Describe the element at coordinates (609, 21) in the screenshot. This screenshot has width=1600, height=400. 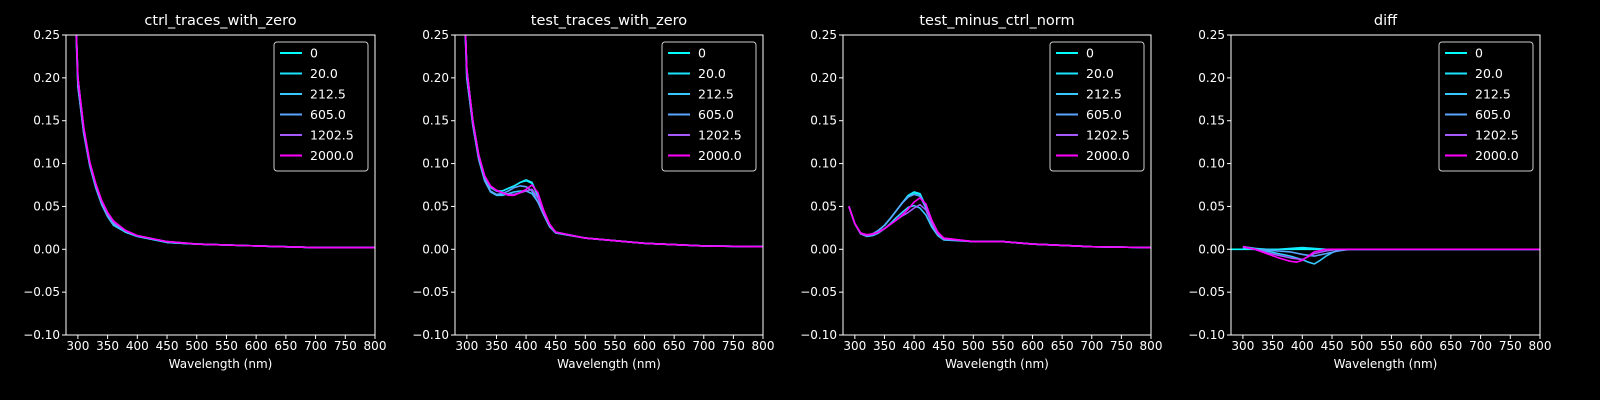
I see `chart-title: test_traces_with_zero` at that location.